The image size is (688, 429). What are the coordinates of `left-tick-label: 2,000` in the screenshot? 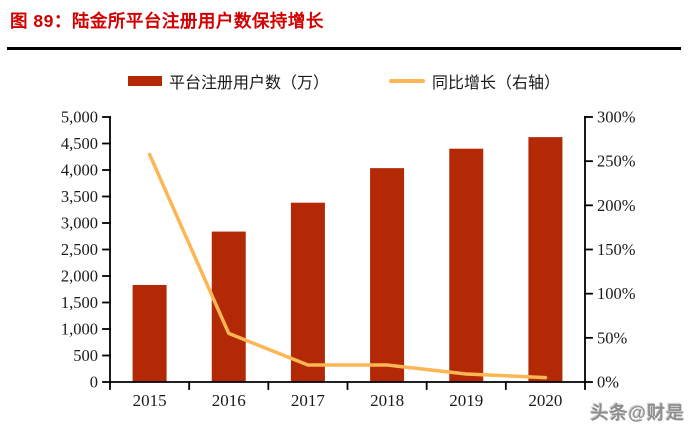 It's located at (79, 276).